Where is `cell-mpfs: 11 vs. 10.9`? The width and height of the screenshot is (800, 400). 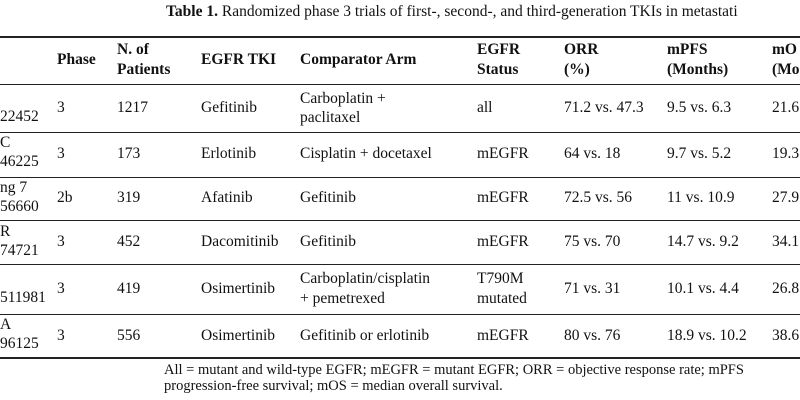
cell-mpfs: 11 vs. 10.9 is located at coordinates (701, 197).